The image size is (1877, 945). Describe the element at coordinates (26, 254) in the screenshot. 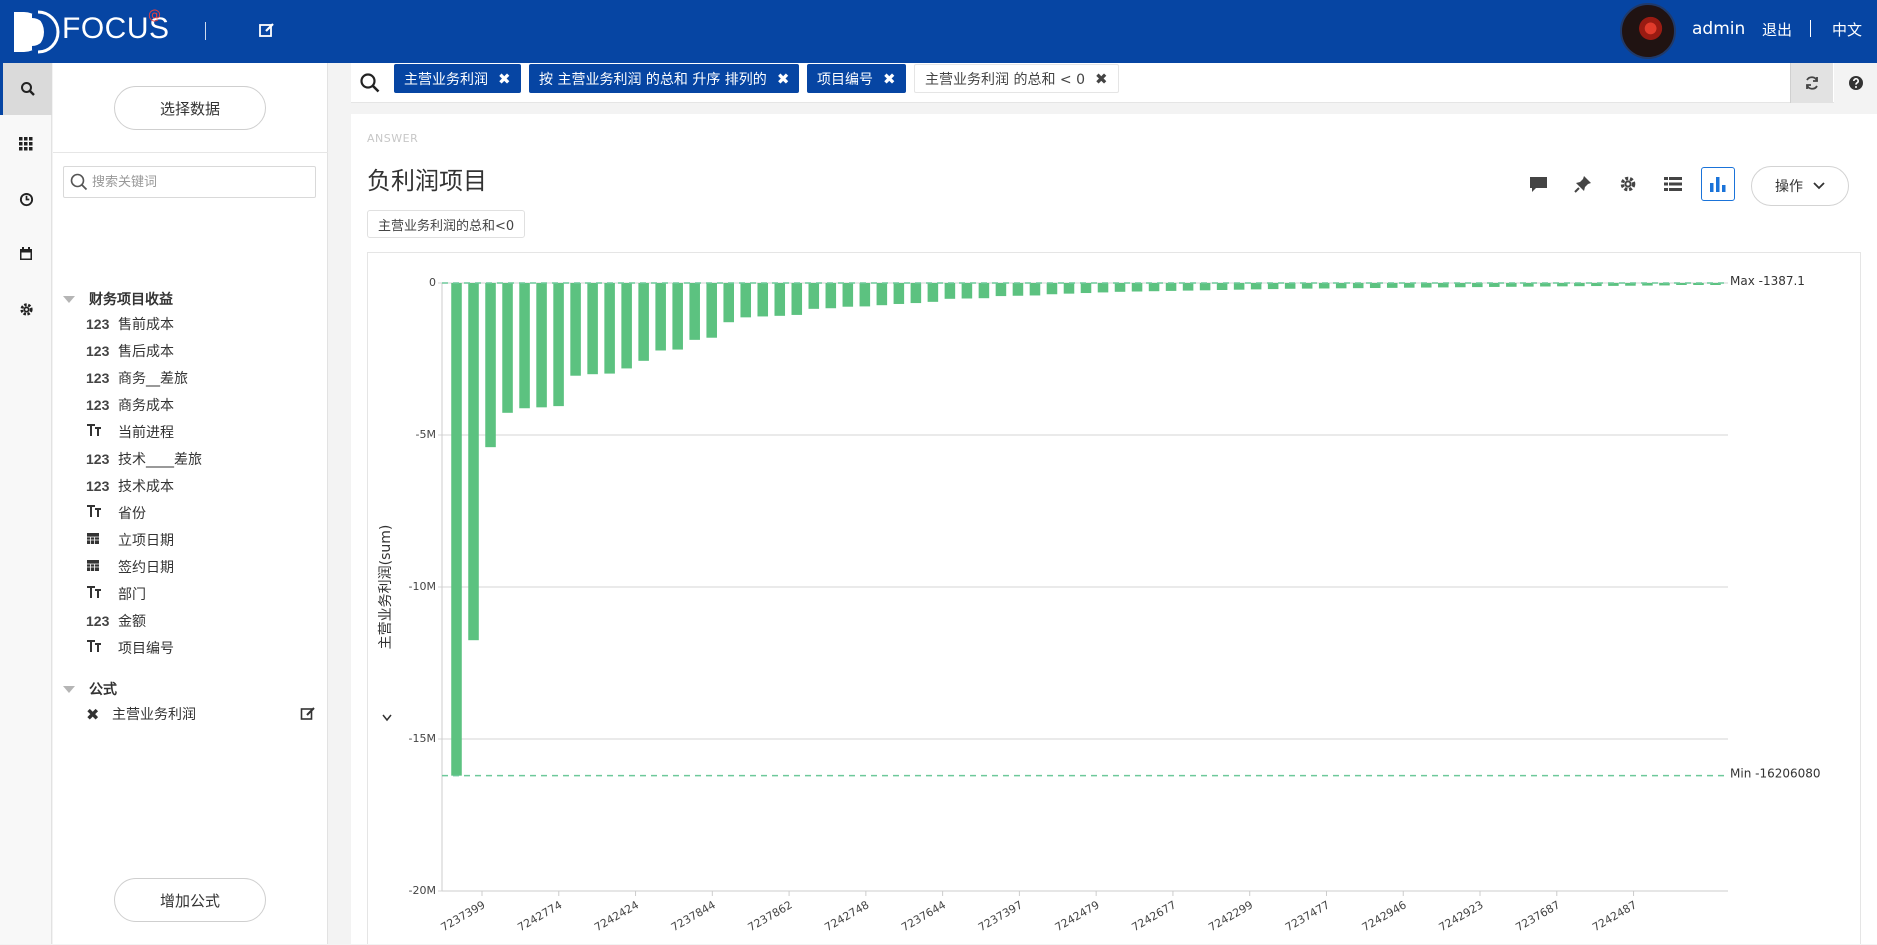

I see `nav-calendar` at that location.